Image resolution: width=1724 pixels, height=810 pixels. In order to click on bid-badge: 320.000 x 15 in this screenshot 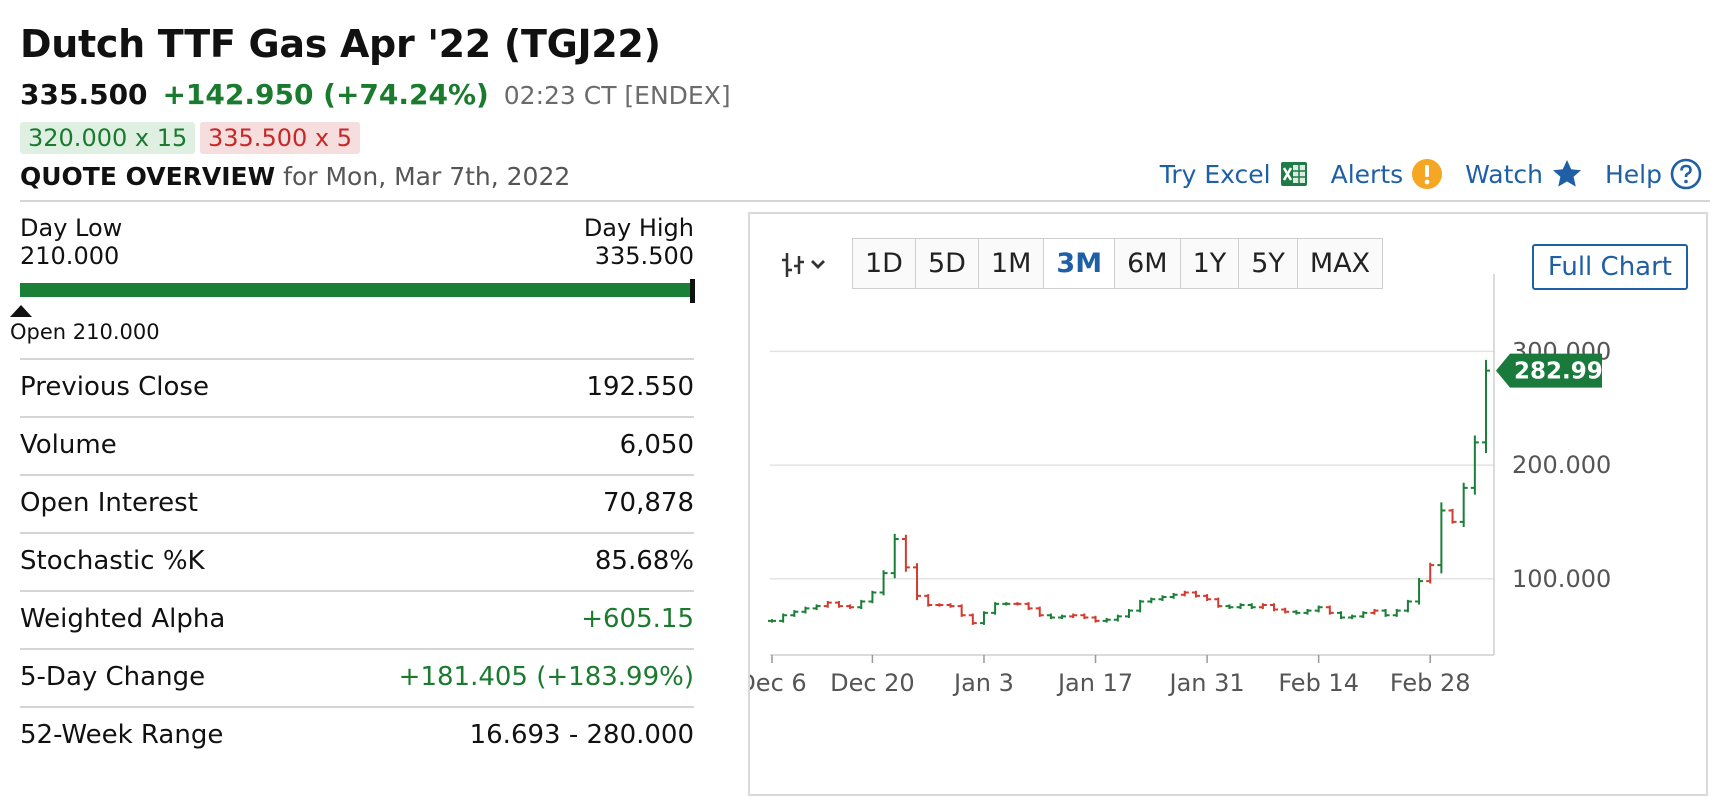, I will do `click(108, 138)`.